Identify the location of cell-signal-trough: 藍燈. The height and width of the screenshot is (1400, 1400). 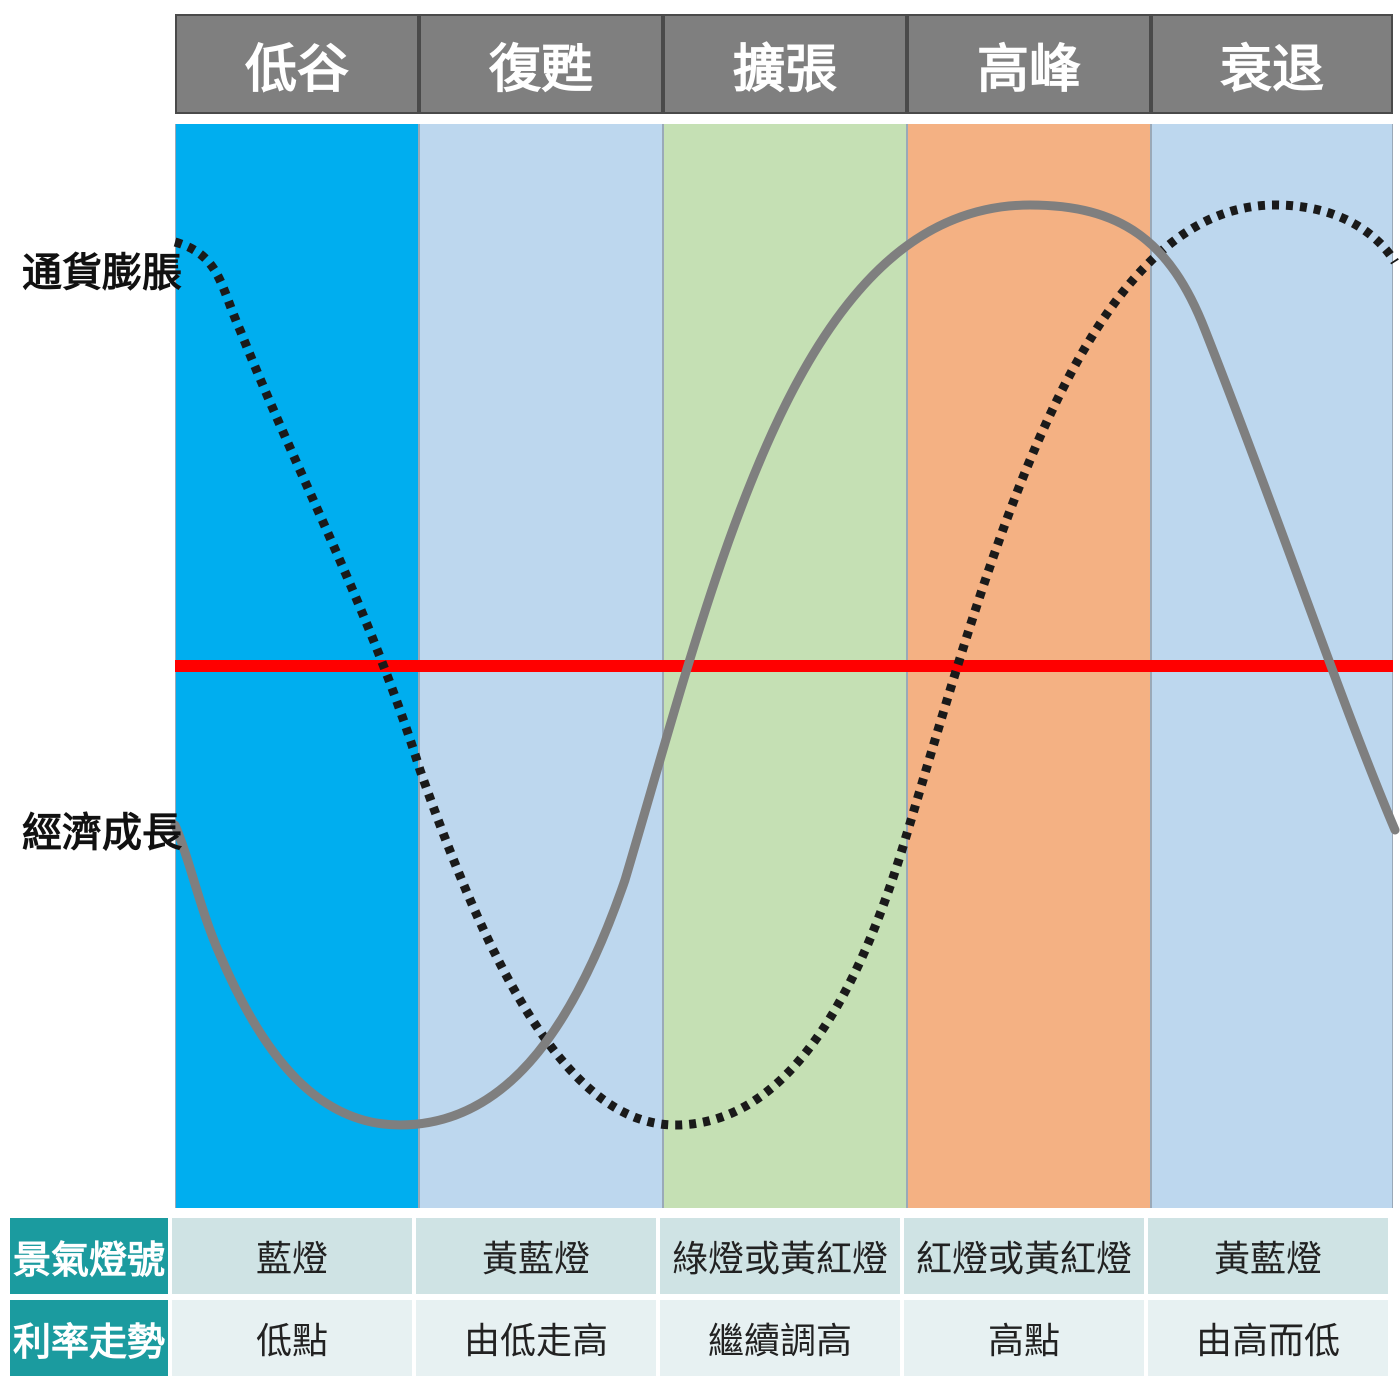
(292, 1256).